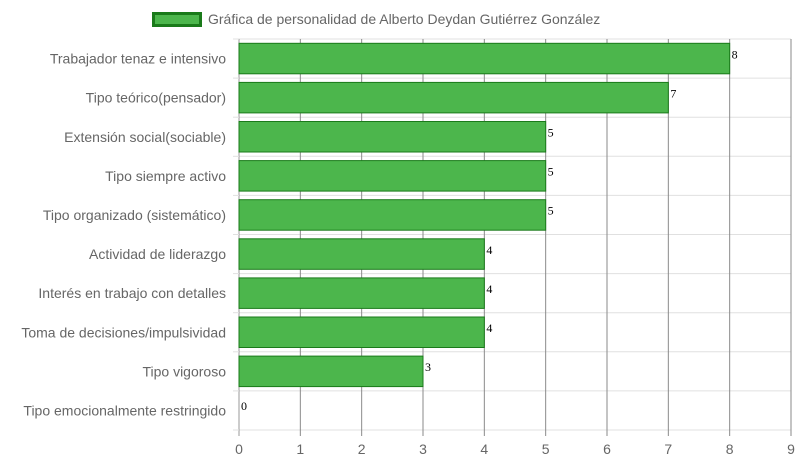 Image resolution: width=798 pixels, height=465 pixels. What do you see at coordinates (124, 410) in the screenshot?
I see `y-category-label: Tipo emocionalmente restringido` at bounding box center [124, 410].